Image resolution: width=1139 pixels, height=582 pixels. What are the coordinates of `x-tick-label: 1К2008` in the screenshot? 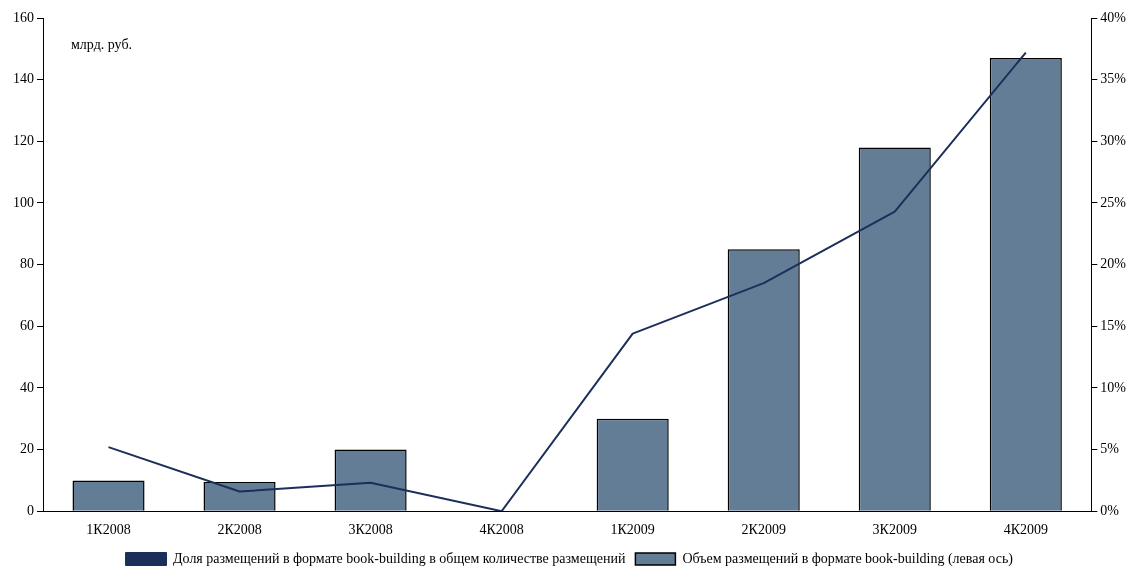 It's located at (108, 530).